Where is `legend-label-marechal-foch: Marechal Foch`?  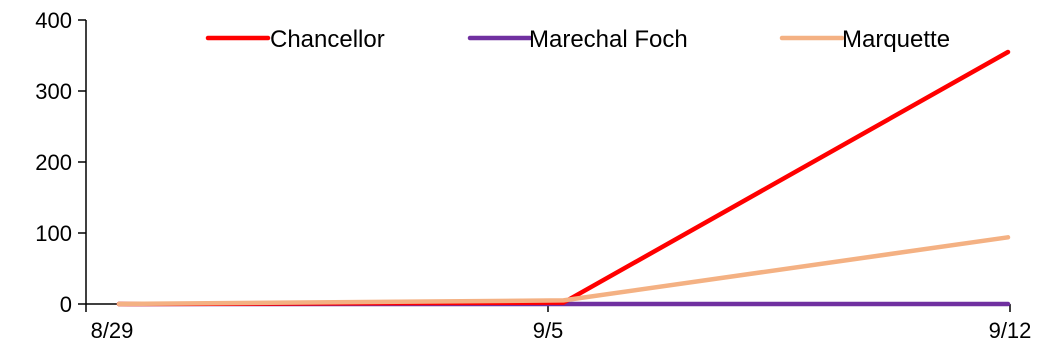 legend-label-marechal-foch: Marechal Foch is located at coordinates (608, 39).